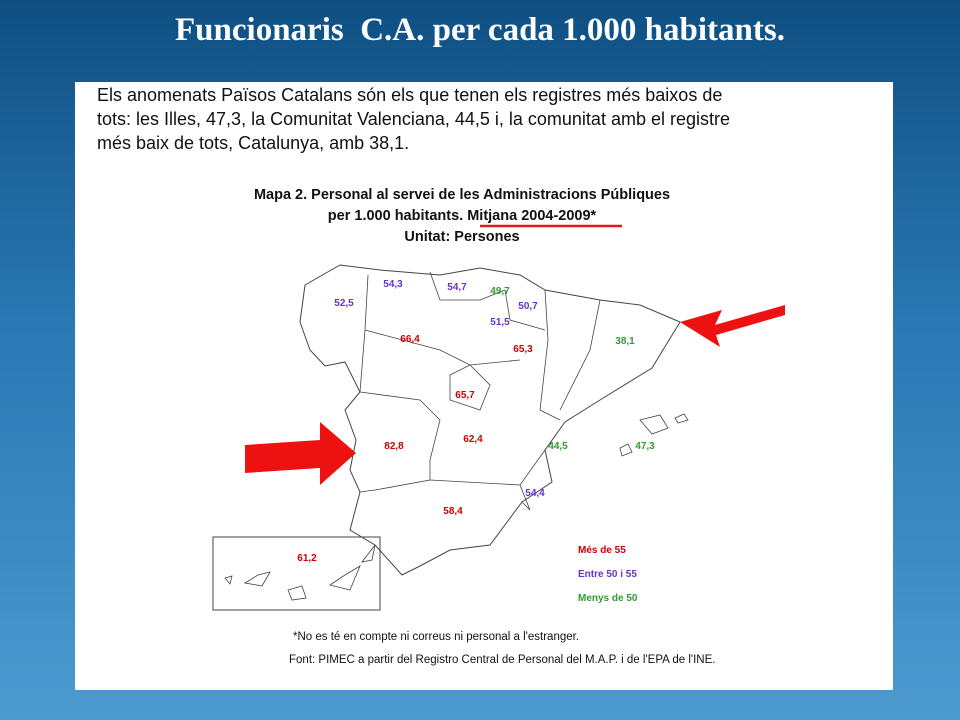  What do you see at coordinates (625, 341) in the screenshot?
I see `region-value: 38,1` at bounding box center [625, 341].